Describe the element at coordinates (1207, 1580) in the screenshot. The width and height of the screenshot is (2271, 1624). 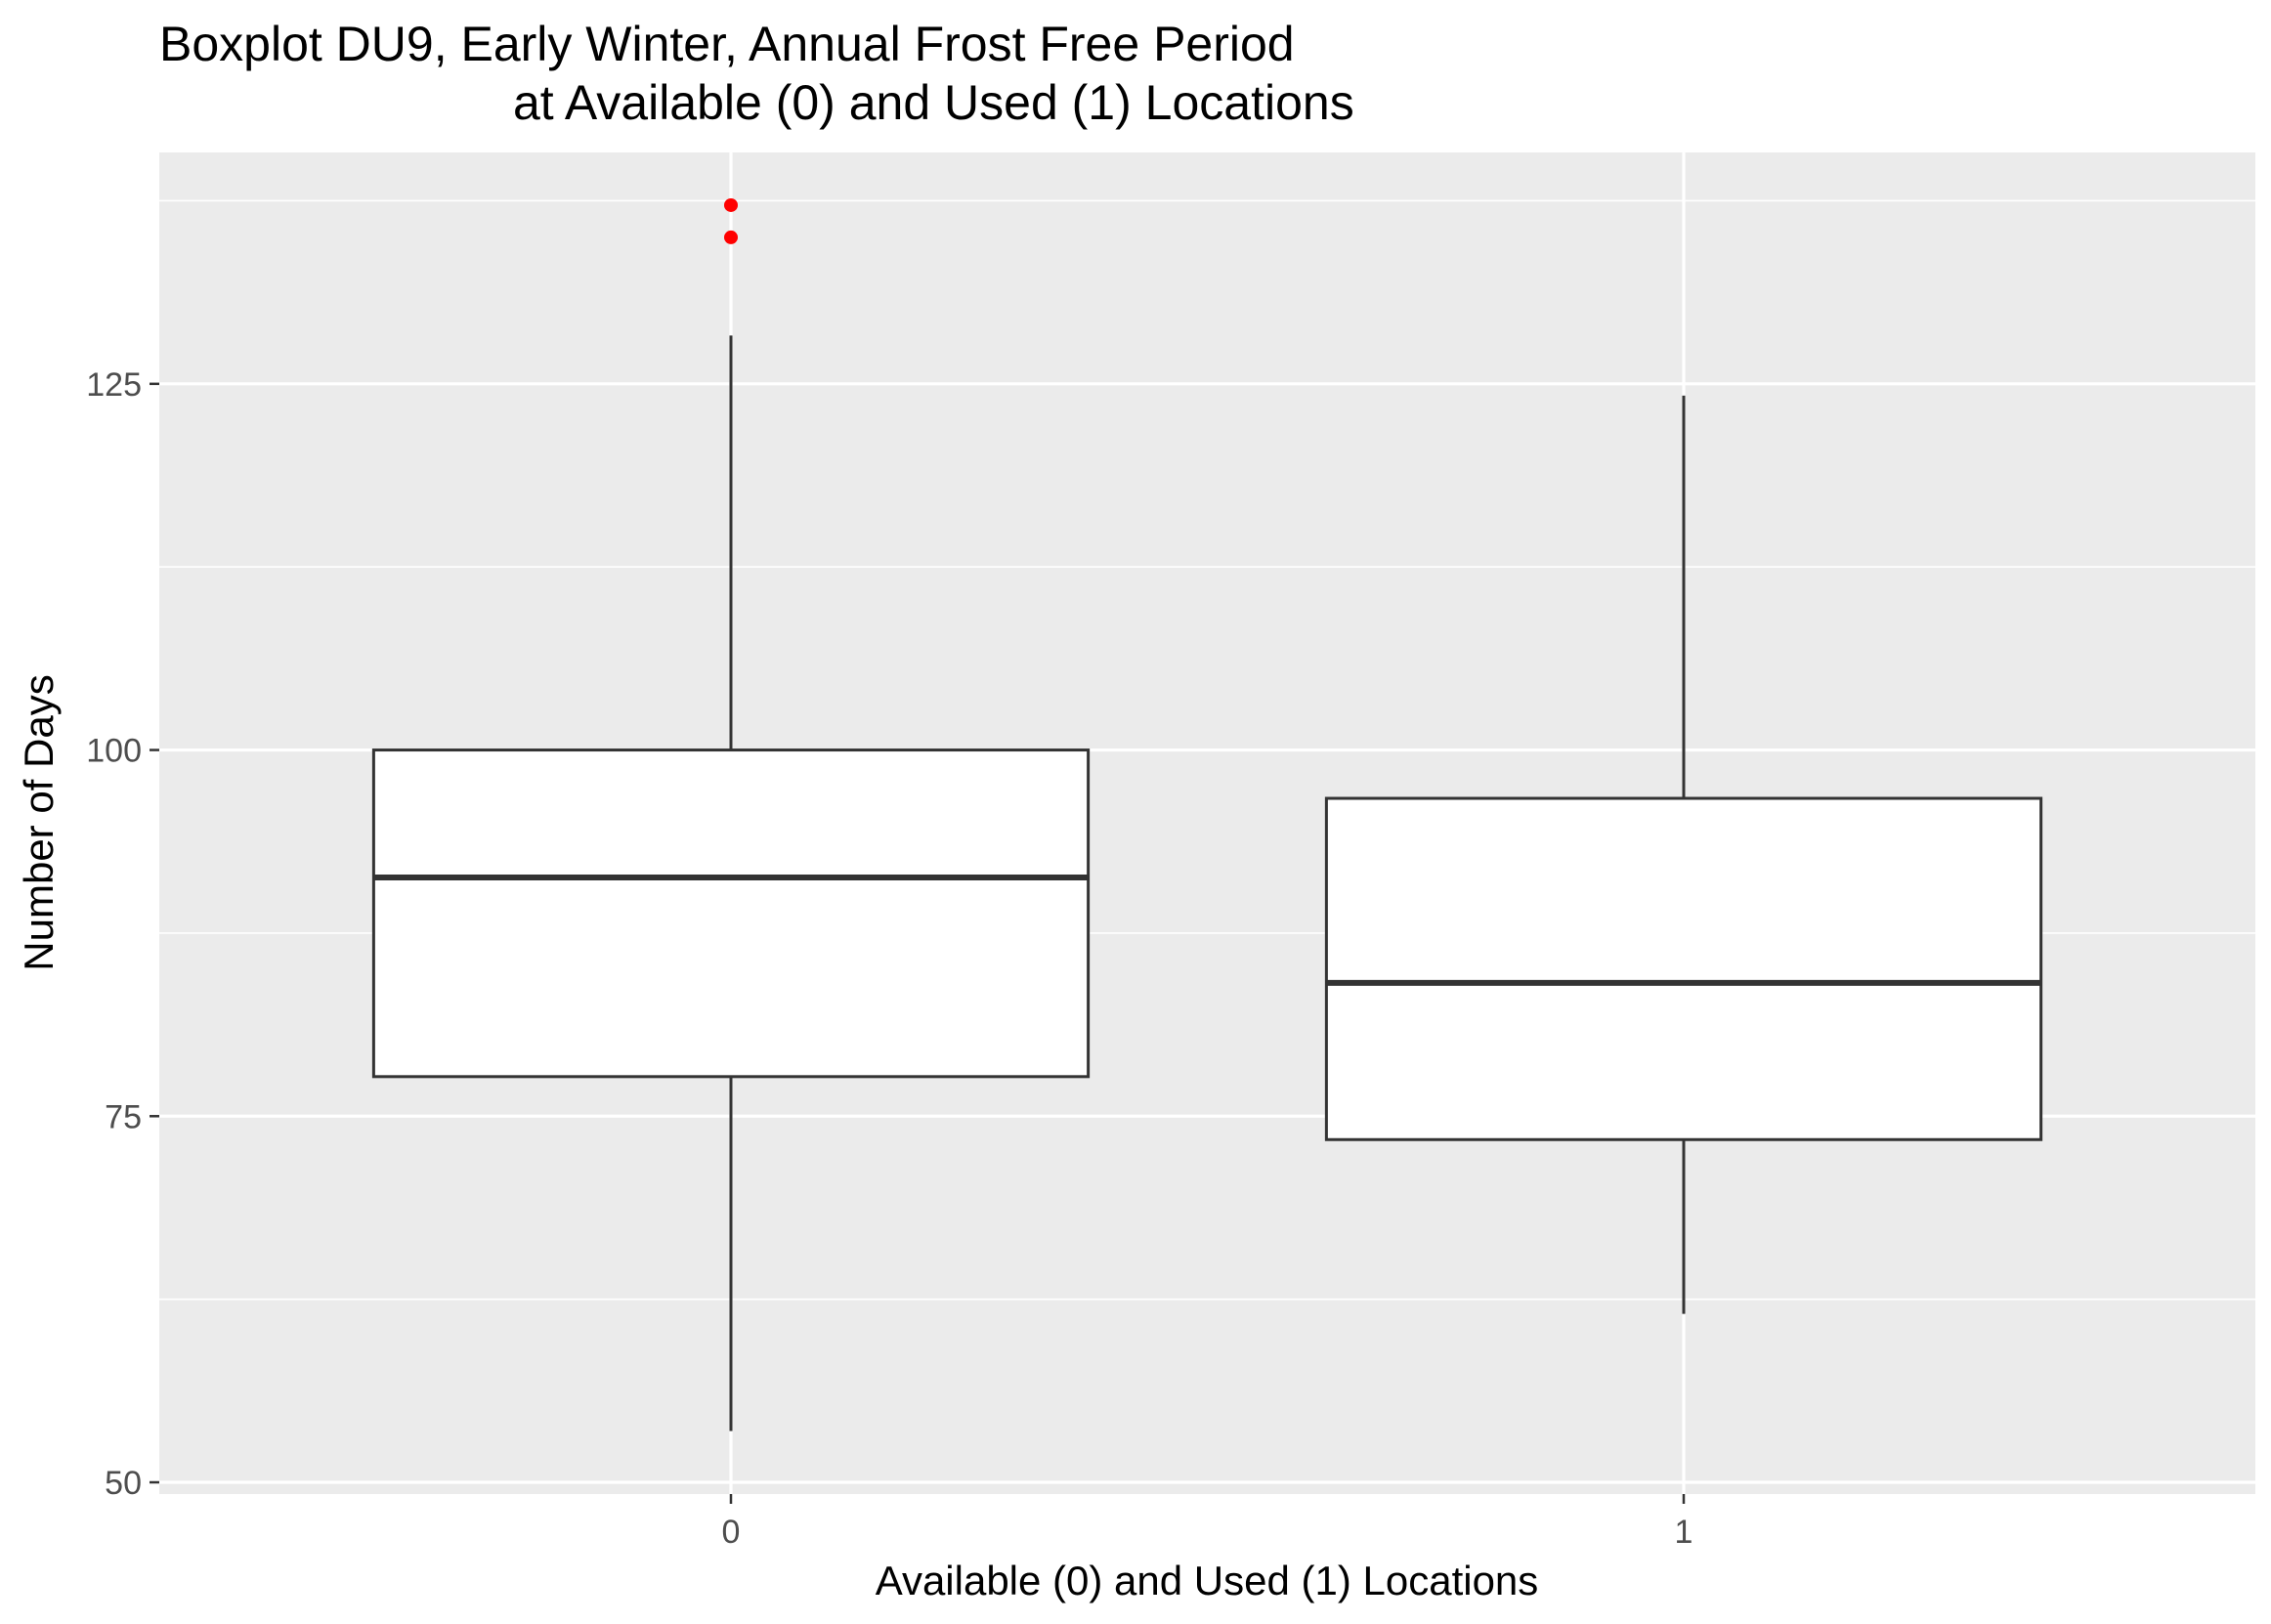
I see `x-axis-title: Available (0) and Used (1) Locations` at that location.